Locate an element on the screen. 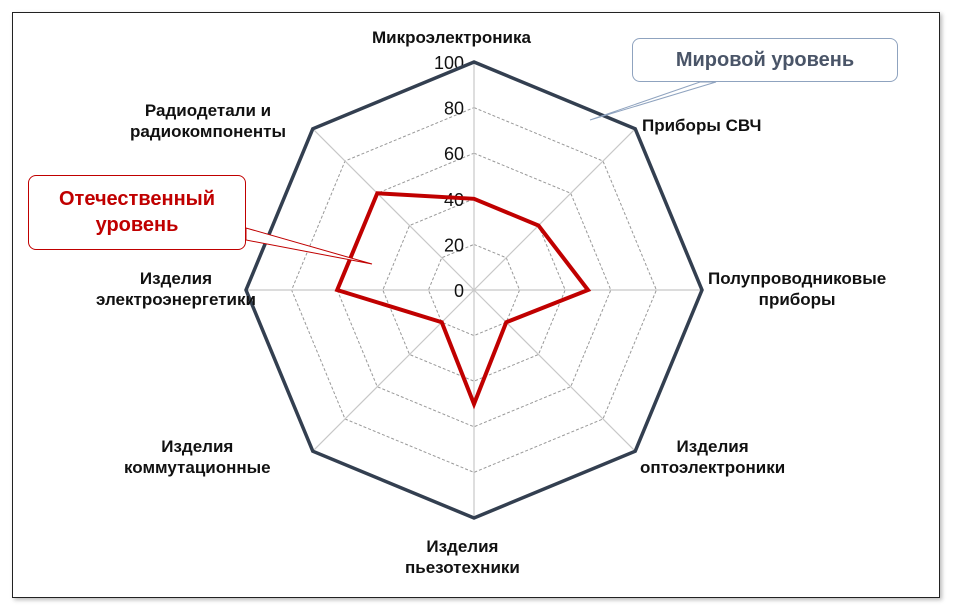  domestic-level-callout: Отечественный уровень is located at coordinates (137, 212).